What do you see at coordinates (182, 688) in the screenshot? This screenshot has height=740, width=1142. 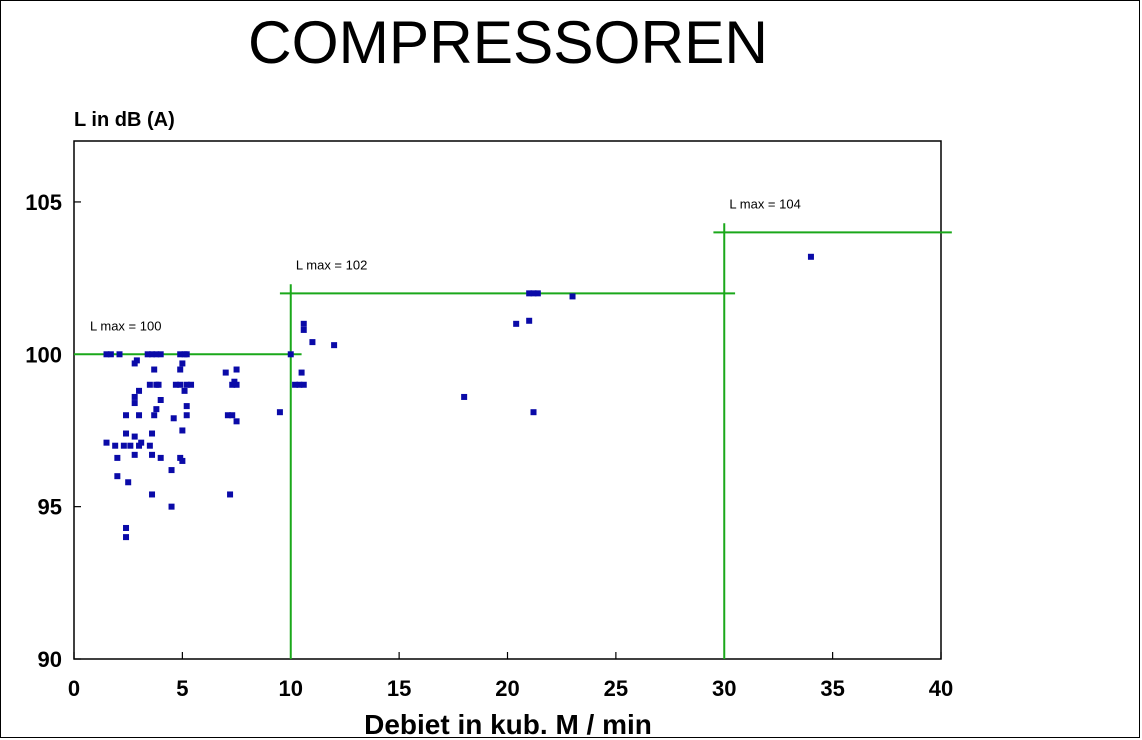 I see `x-tick-label: 5` at bounding box center [182, 688].